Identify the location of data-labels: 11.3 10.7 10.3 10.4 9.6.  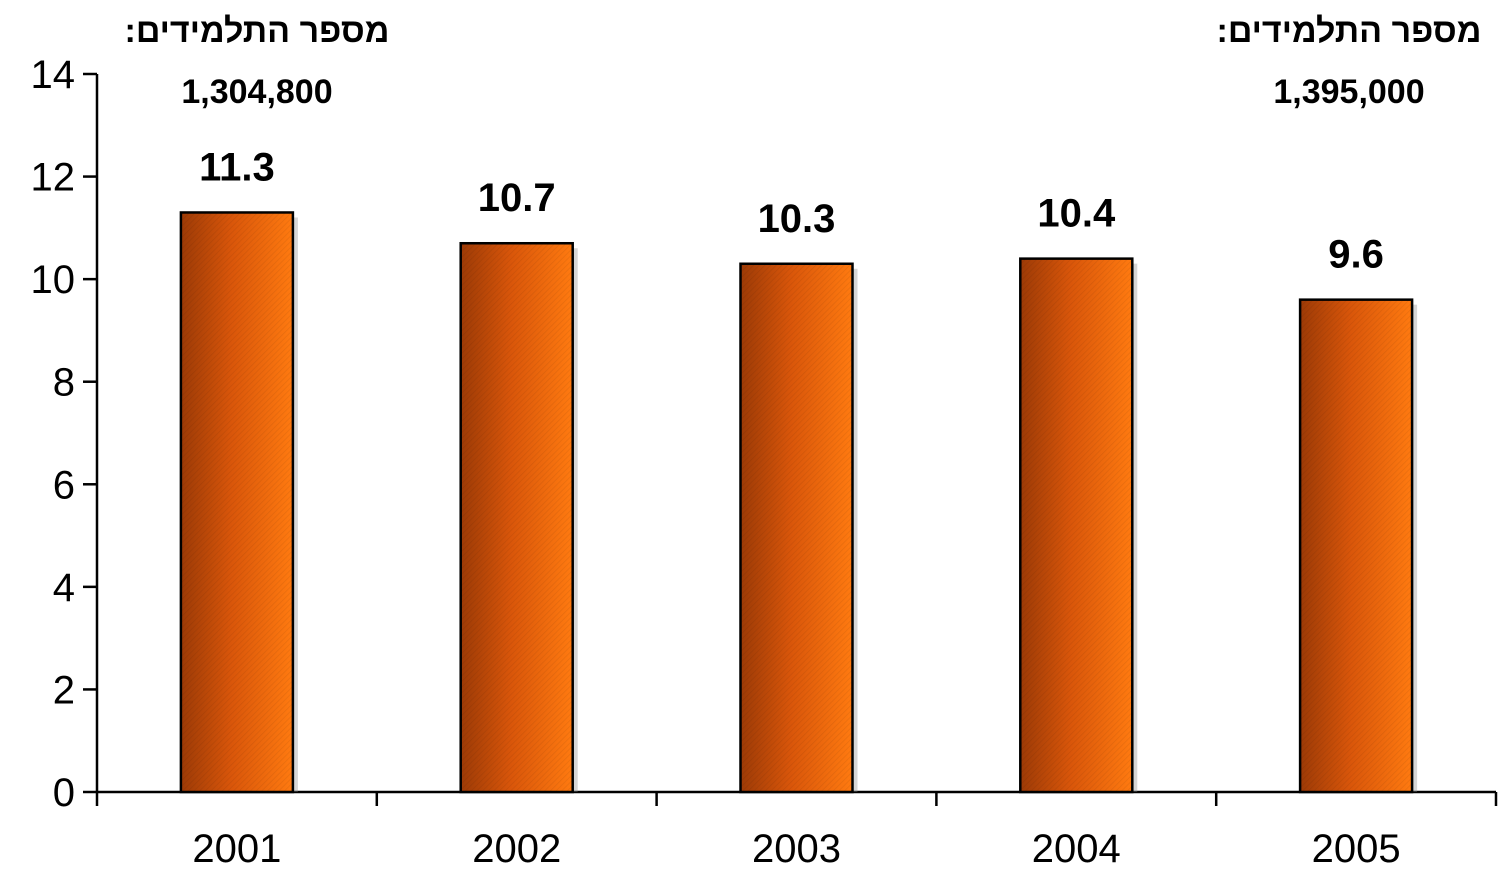
(791, 210).